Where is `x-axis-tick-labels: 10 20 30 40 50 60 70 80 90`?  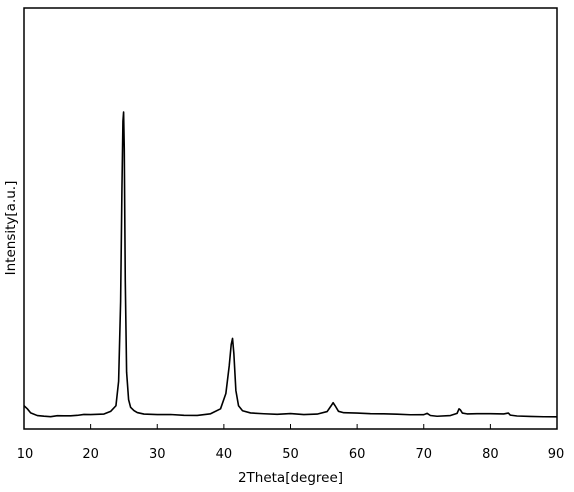 x-axis-tick-labels: 10 20 30 40 50 60 70 80 90 is located at coordinates (291, 454).